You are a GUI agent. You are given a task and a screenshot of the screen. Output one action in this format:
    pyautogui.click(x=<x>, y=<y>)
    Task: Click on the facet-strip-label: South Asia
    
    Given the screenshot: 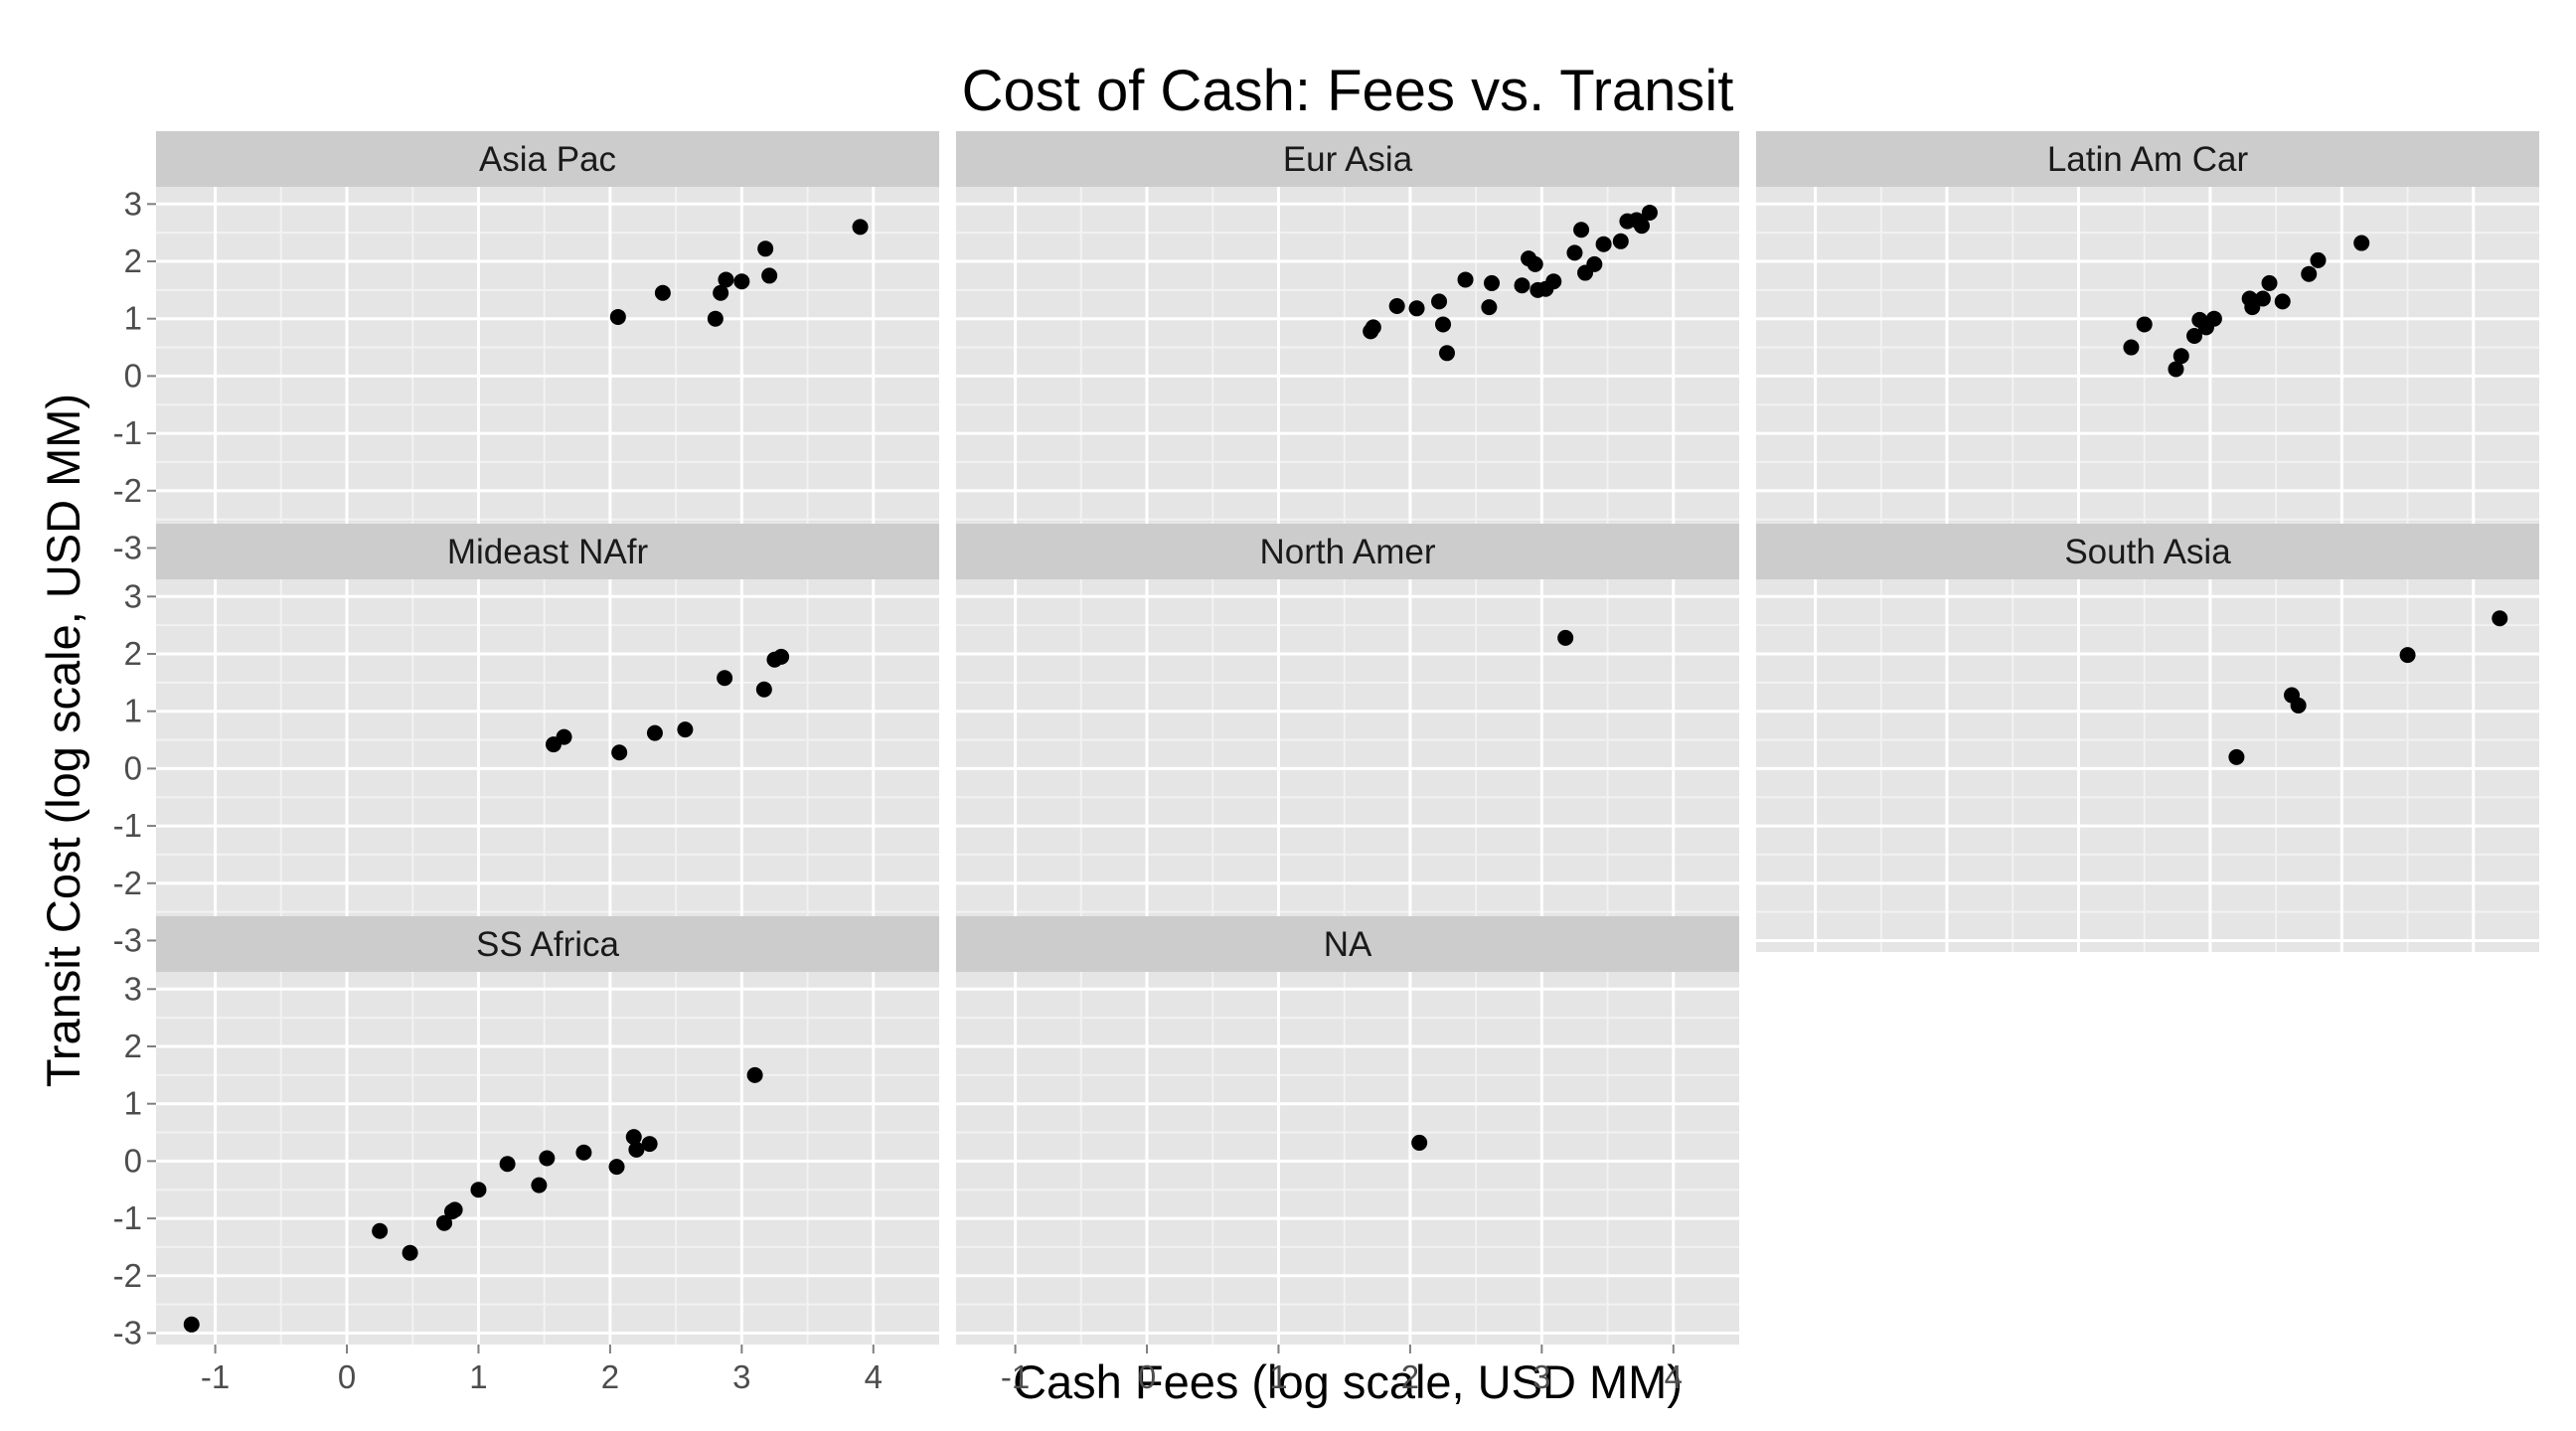 What is the action you would take?
    pyautogui.click(x=2147, y=552)
    